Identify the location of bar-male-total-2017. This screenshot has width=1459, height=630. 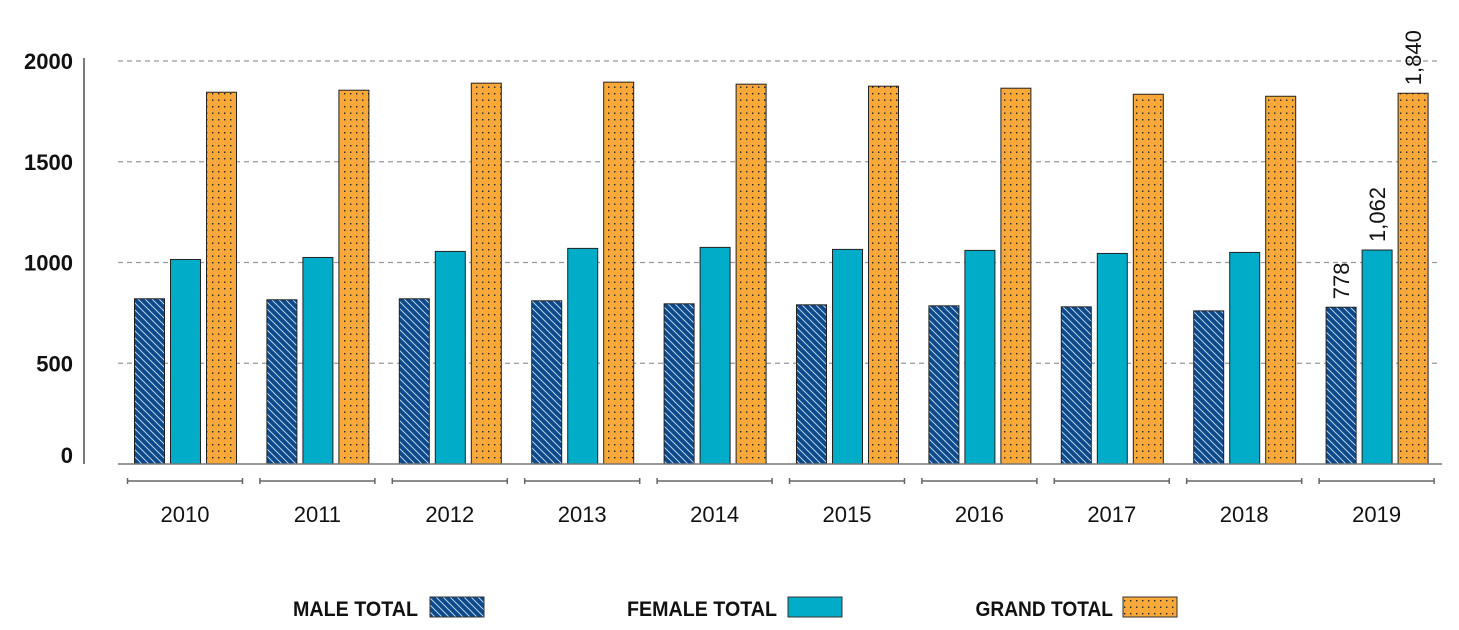
(1076, 385).